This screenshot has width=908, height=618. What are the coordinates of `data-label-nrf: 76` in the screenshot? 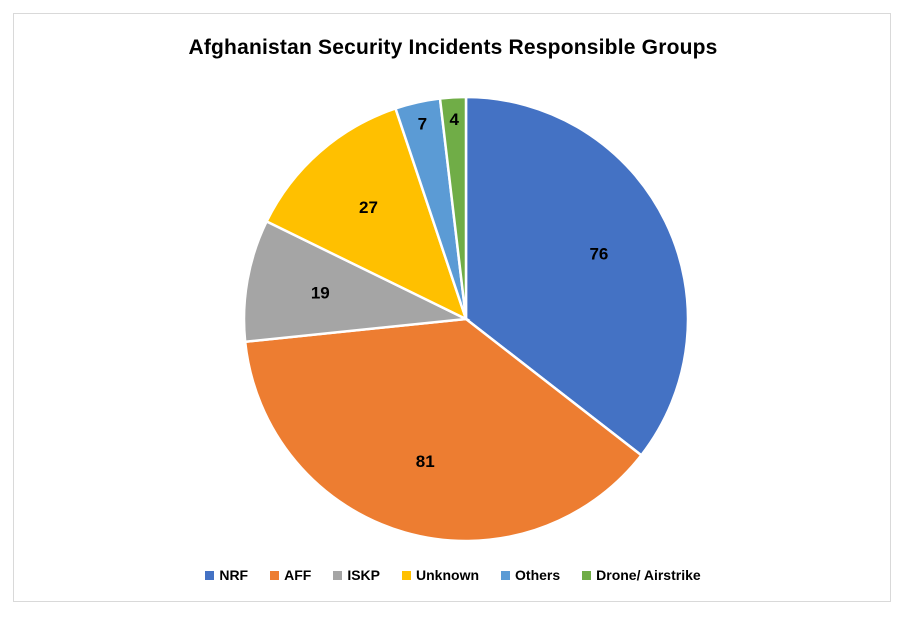 It's located at (598, 253).